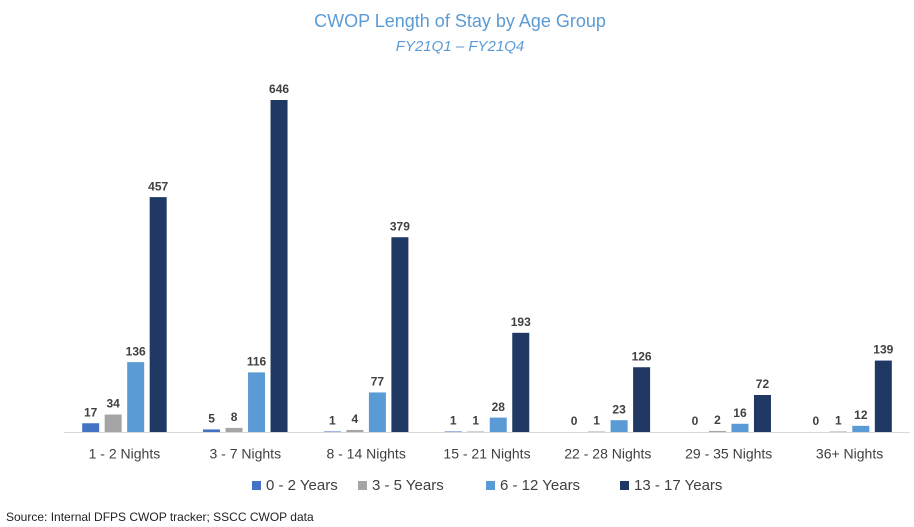 The width and height of the screenshot is (914, 527). What do you see at coordinates (279, 89) in the screenshot?
I see `data-label: 646` at bounding box center [279, 89].